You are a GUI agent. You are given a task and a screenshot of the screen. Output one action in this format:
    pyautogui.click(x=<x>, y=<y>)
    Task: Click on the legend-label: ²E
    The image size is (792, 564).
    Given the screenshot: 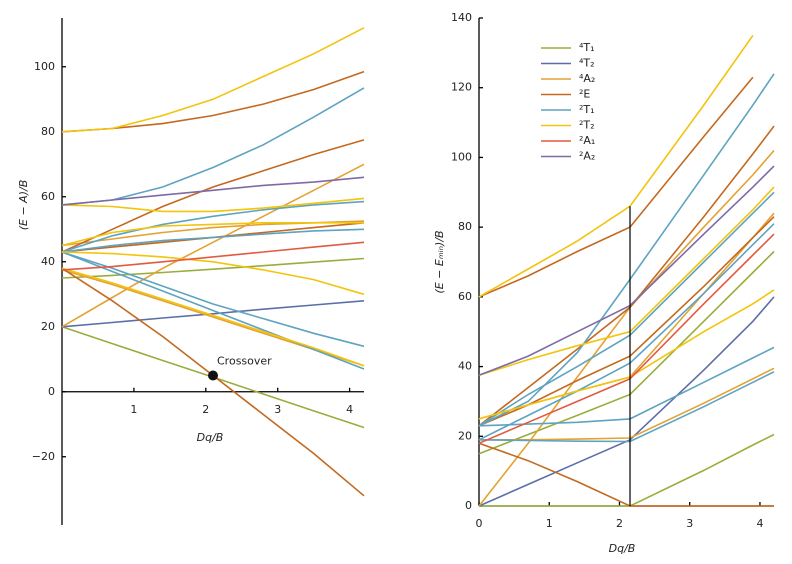 What is the action you would take?
    pyautogui.click(x=584, y=94)
    